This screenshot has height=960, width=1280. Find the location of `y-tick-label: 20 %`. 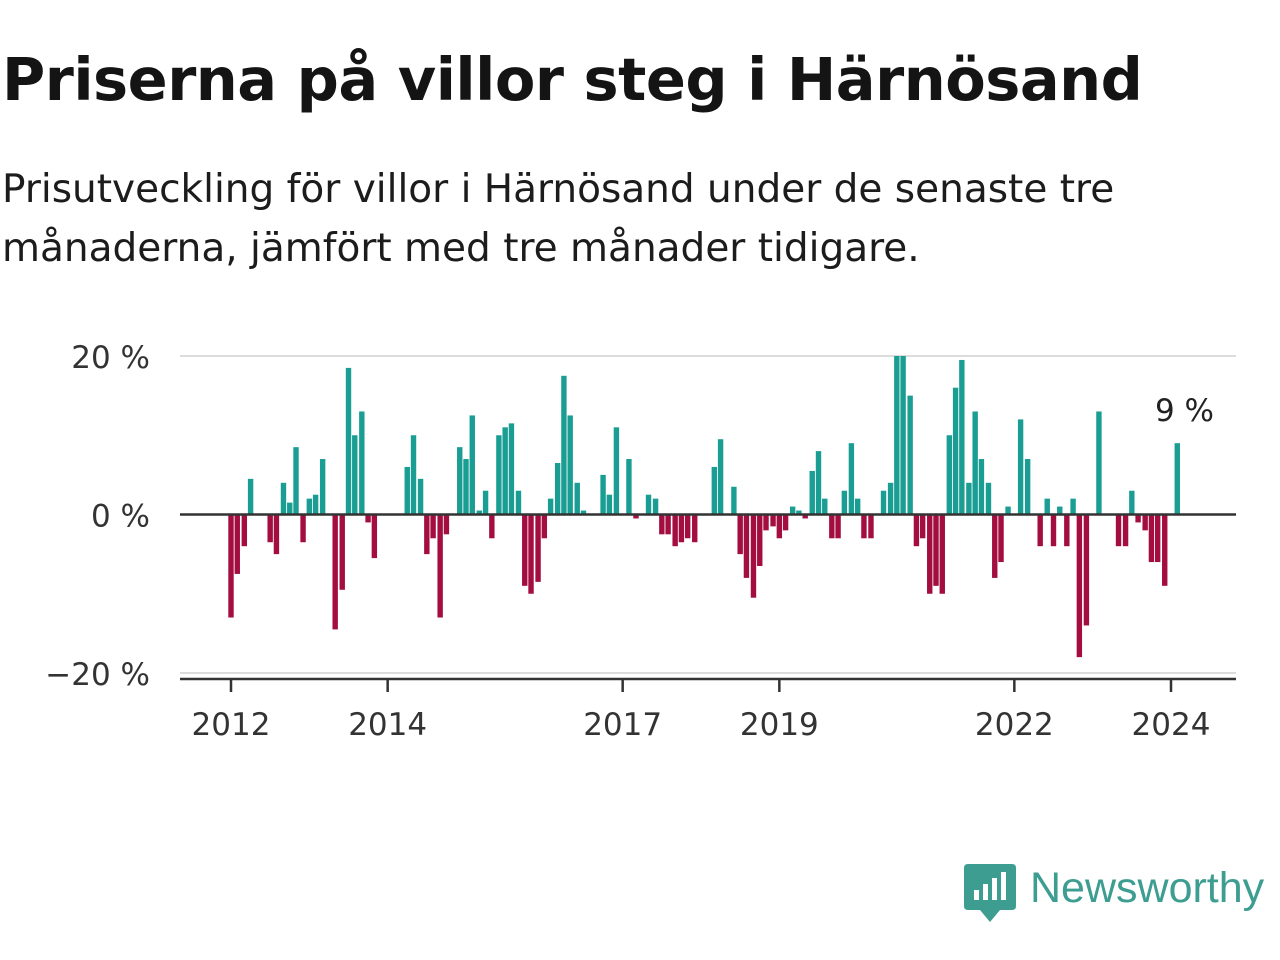

y-tick-label: 20 % is located at coordinates (110, 358).